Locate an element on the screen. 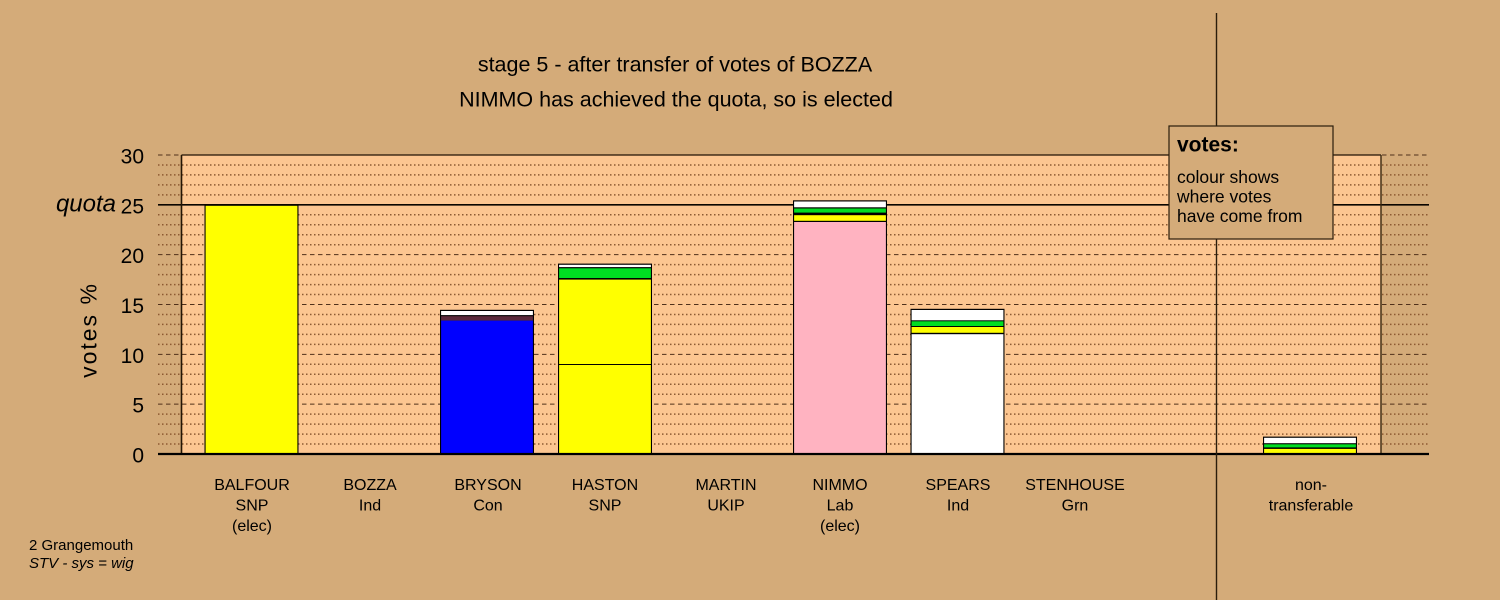 This screenshot has height=600, width=1500. svg-text: BOZZA is located at coordinates (370, 485).